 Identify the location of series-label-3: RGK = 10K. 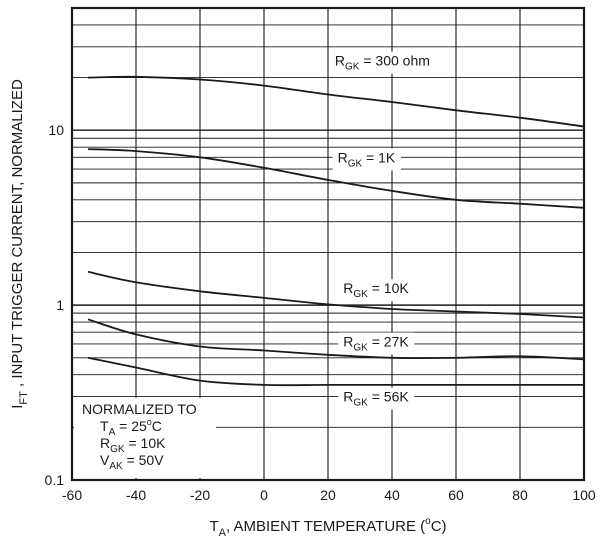
(376, 290).